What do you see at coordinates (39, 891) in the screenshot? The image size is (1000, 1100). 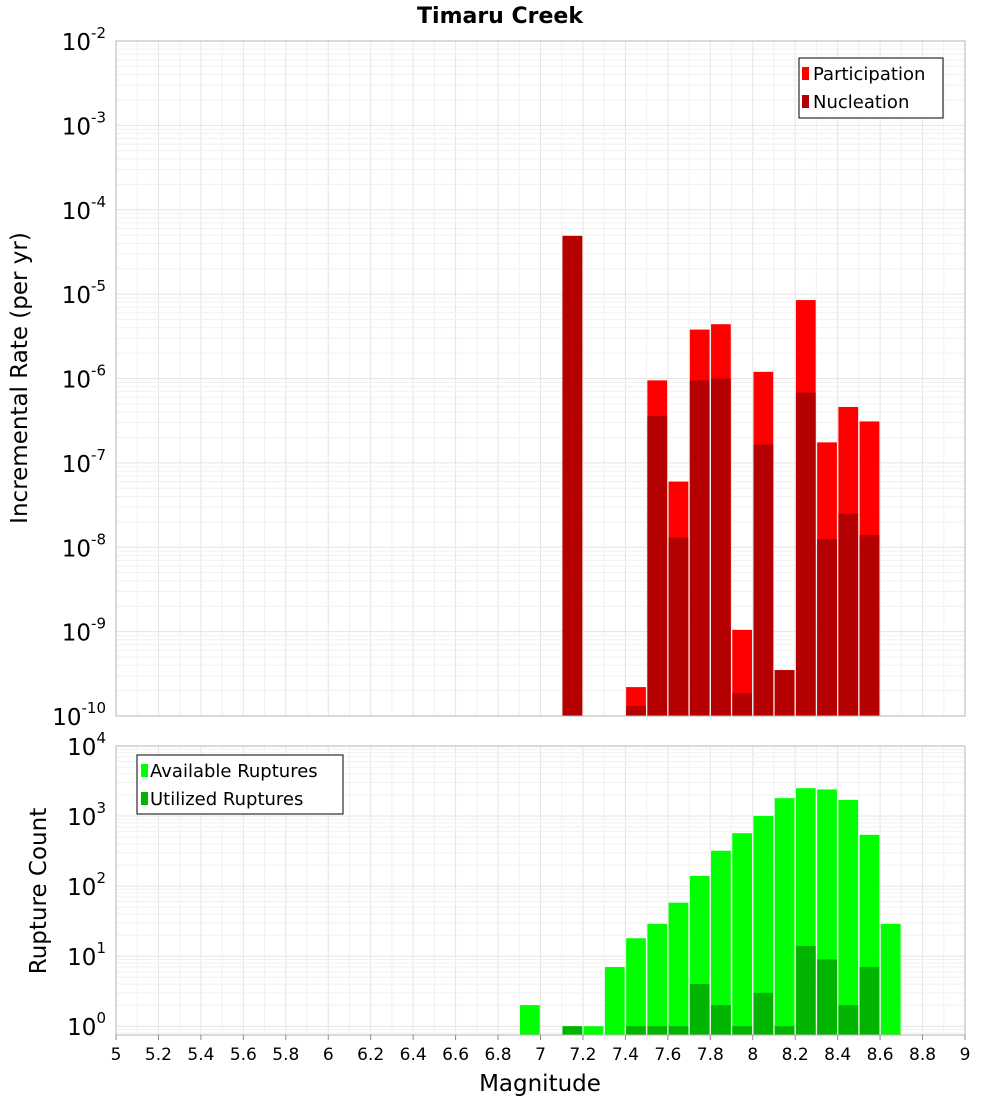 I see `count-y-axis-label: Rupture Count` at bounding box center [39, 891].